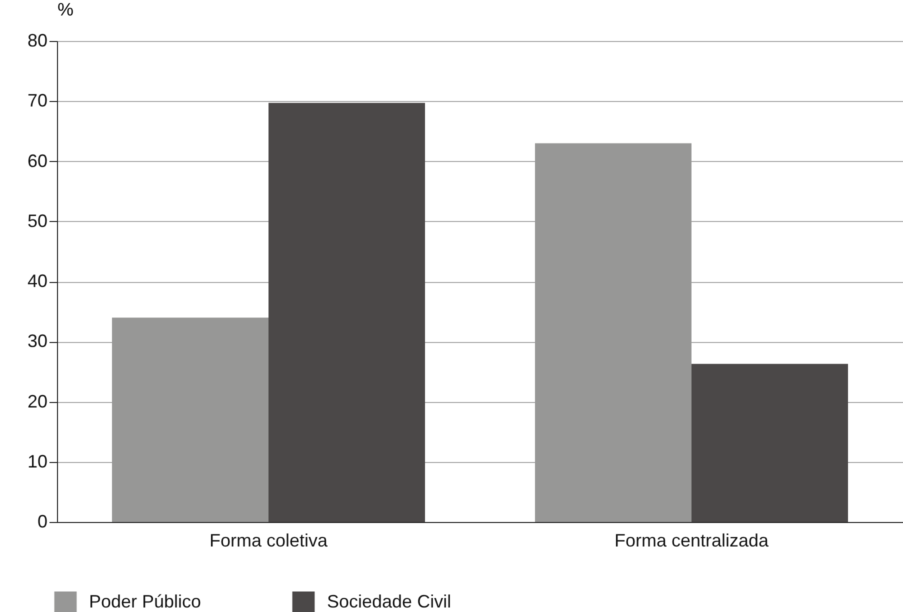 This screenshot has height=612, width=903. Describe the element at coordinates (37, 100) in the screenshot. I see `y-tick-label: 70` at that location.